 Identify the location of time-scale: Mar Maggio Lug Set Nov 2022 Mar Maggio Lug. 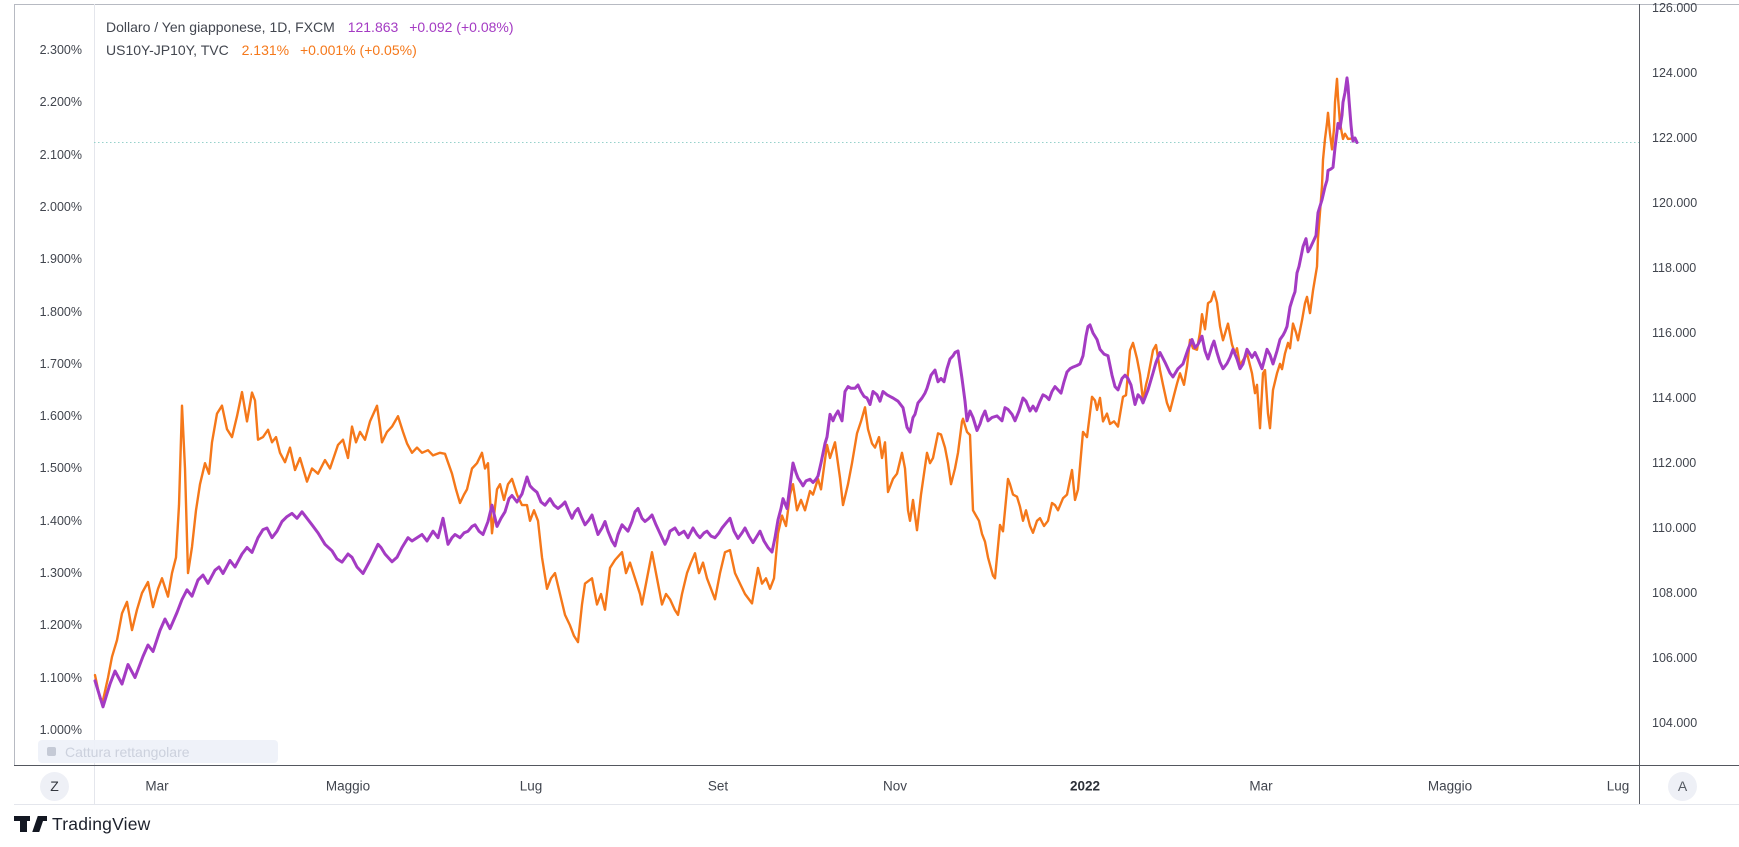
(869, 785).